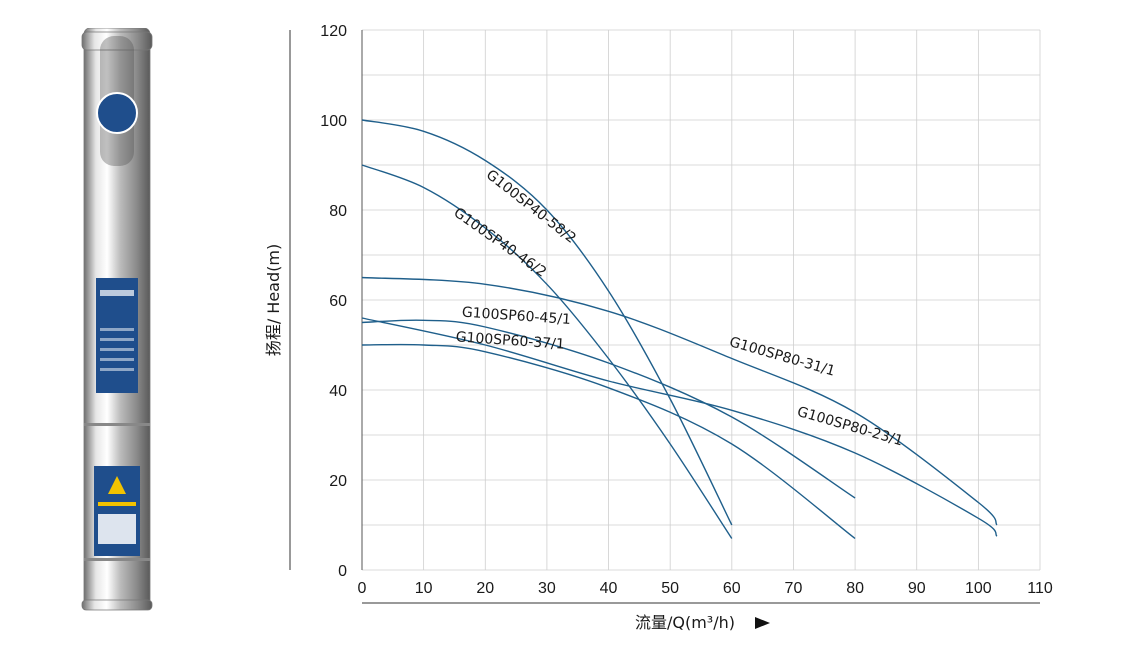  What do you see at coordinates (338, 481) in the screenshot?
I see `y-tick-label: 20` at bounding box center [338, 481].